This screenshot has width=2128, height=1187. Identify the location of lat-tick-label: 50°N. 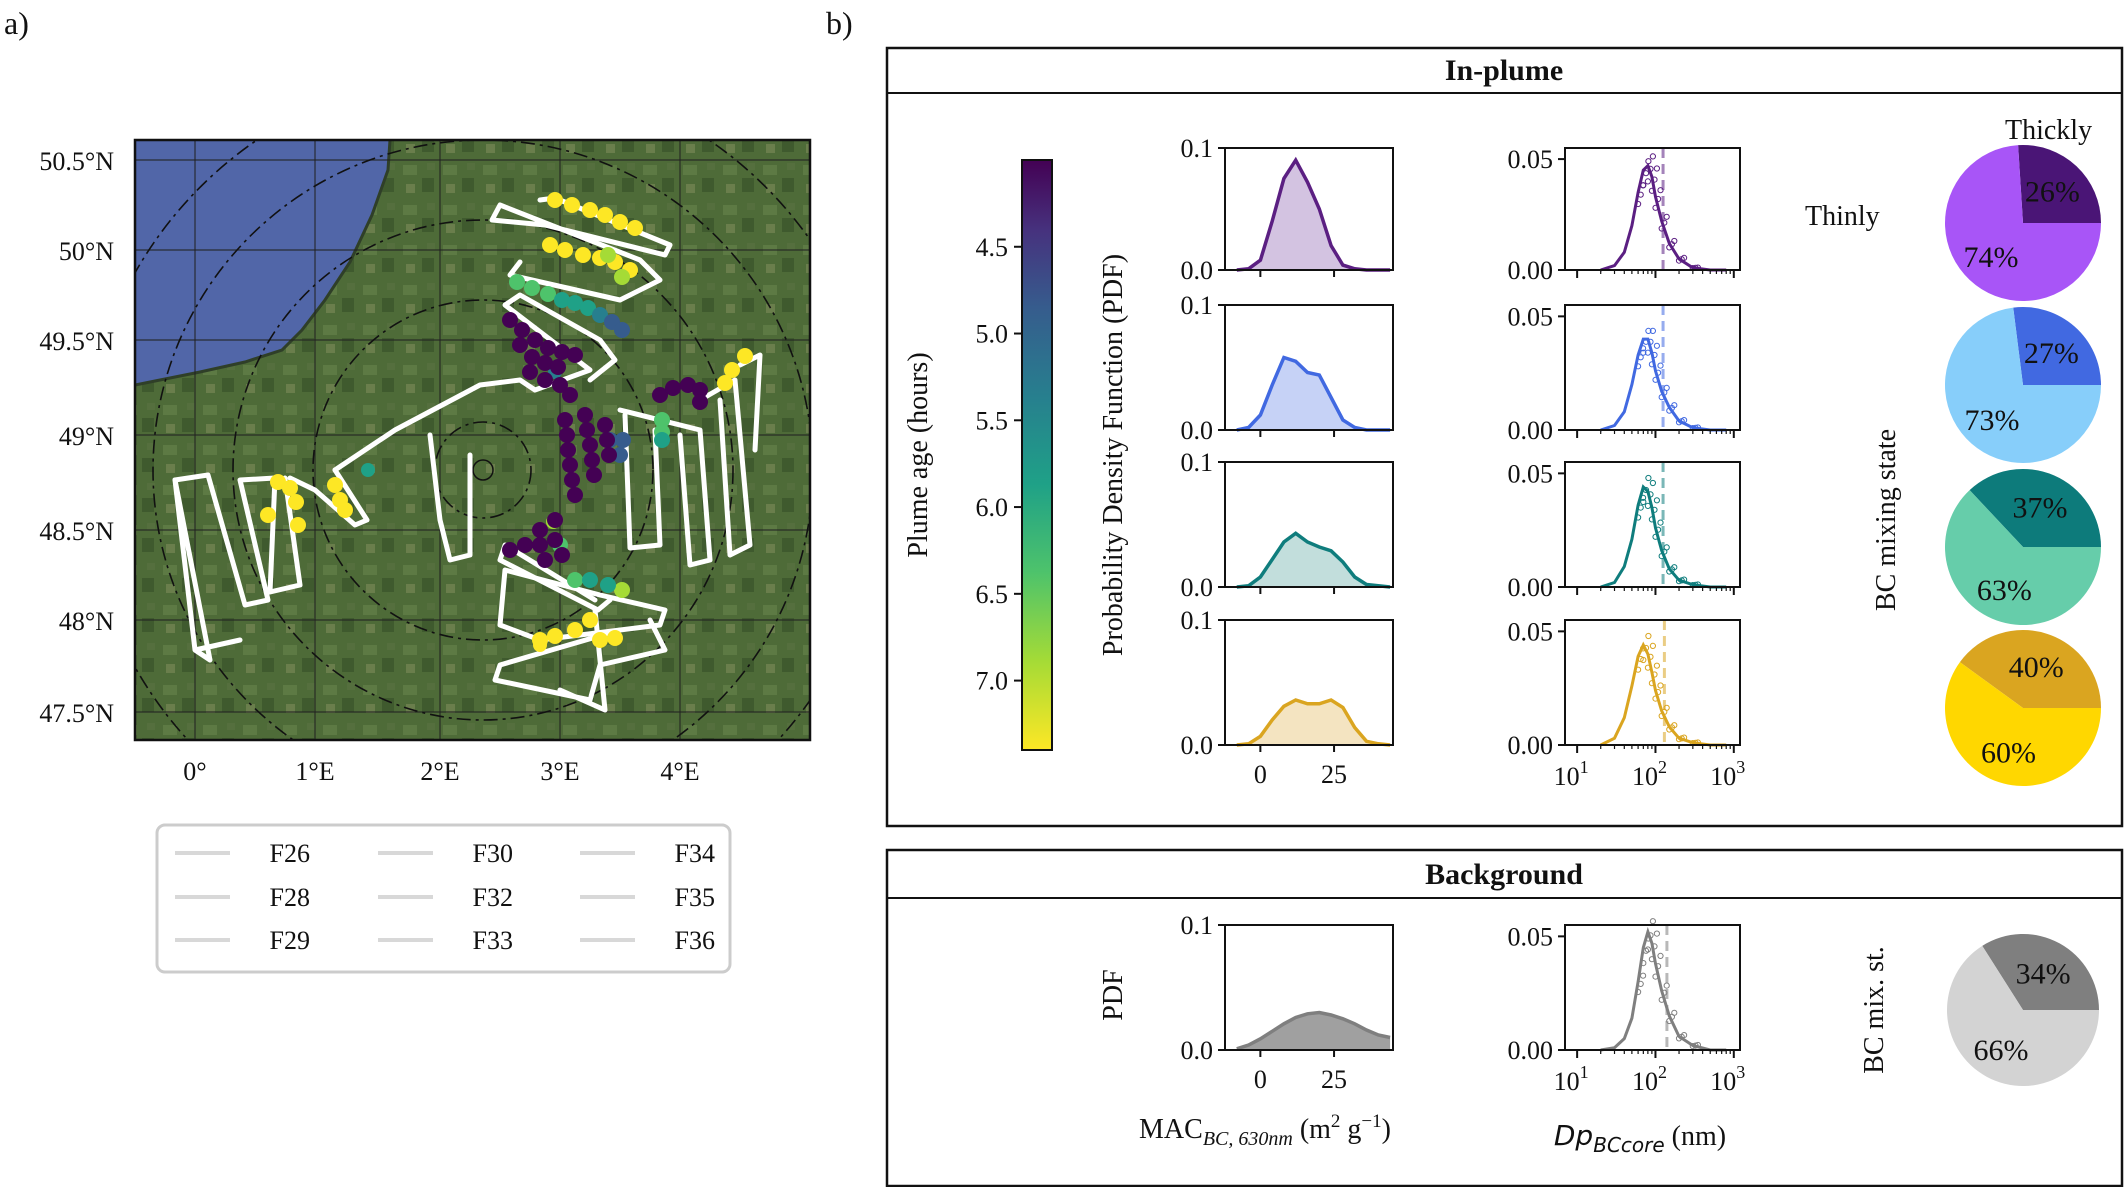
(86, 251).